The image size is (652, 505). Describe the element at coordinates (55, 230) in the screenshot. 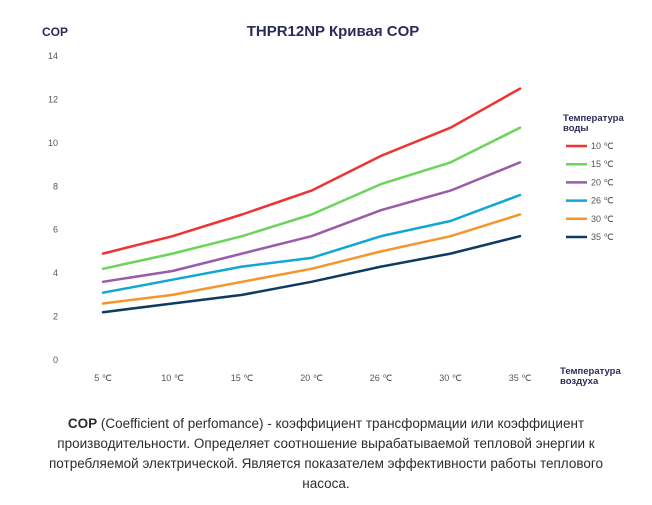

I see `y-tick-label: 6` at that location.